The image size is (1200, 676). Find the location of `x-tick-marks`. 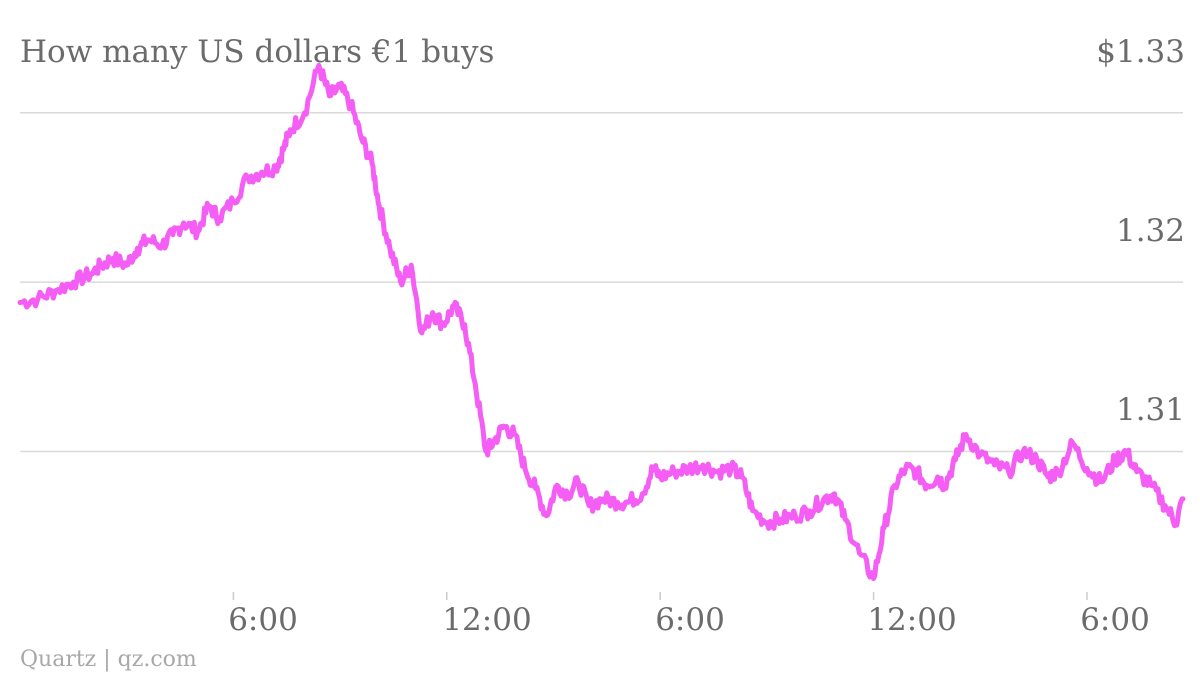

x-tick-marks is located at coordinates (660, 596).